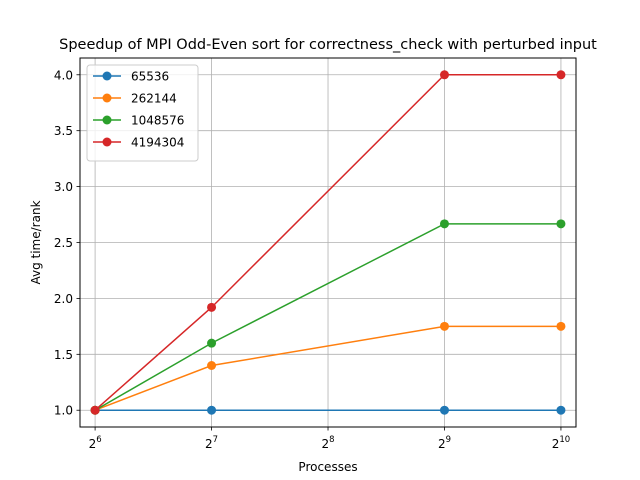 This screenshot has height=480, width=640. I want to click on series-line, so click(327, 368).